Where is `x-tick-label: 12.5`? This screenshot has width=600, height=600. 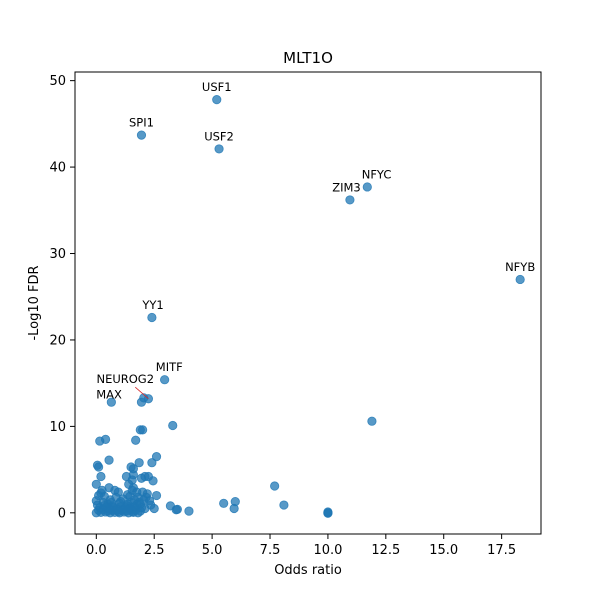
x-tick-label: 12.5 is located at coordinates (385, 550).